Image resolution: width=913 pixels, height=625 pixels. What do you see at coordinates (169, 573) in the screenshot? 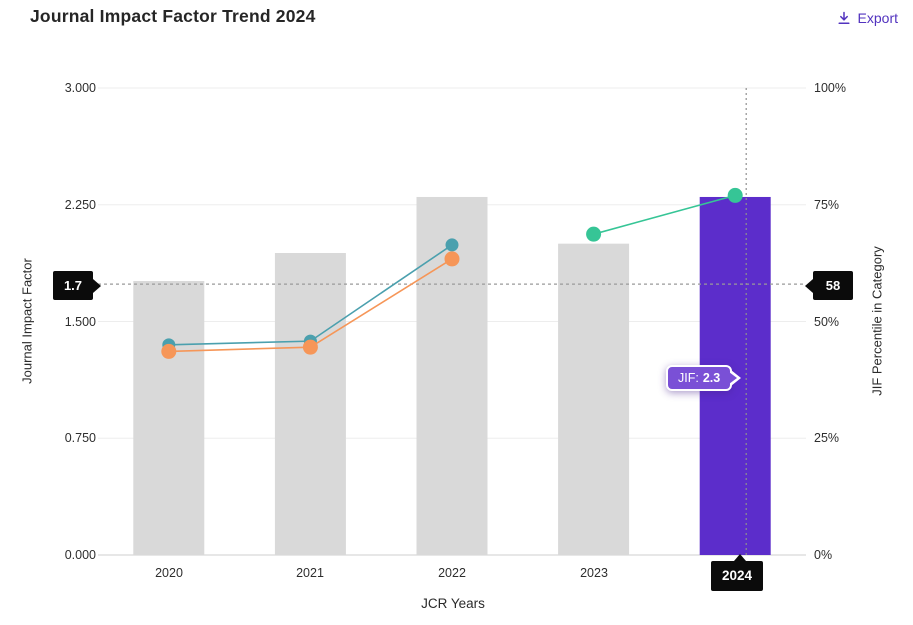
I see `x-axis-label-2020: 2020` at bounding box center [169, 573].